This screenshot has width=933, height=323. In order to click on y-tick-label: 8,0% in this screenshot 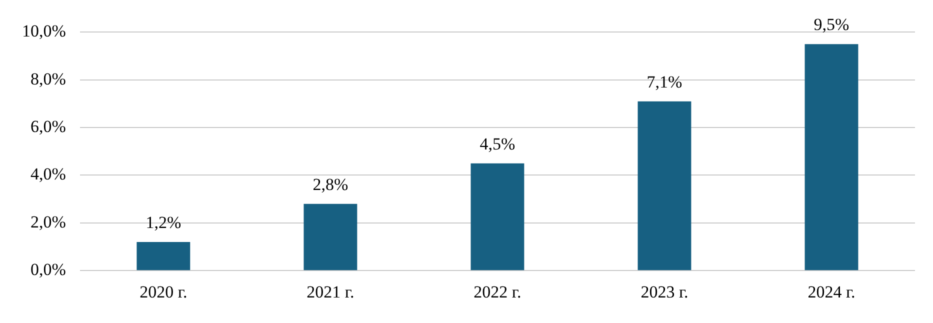, I will do `click(48, 78)`.